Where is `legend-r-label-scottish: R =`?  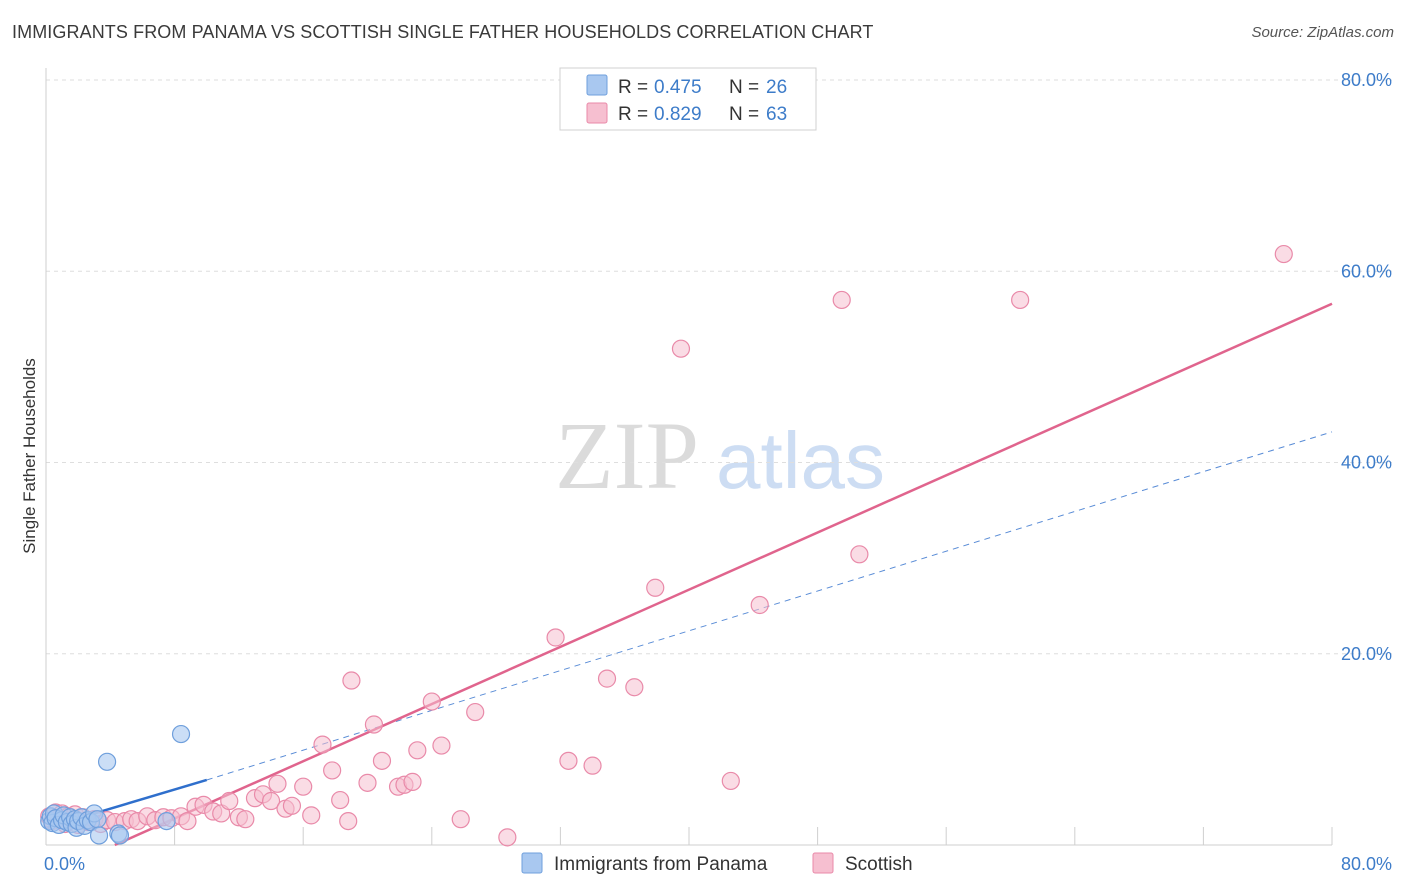 legend-r-label-scottish: R = is located at coordinates (633, 114).